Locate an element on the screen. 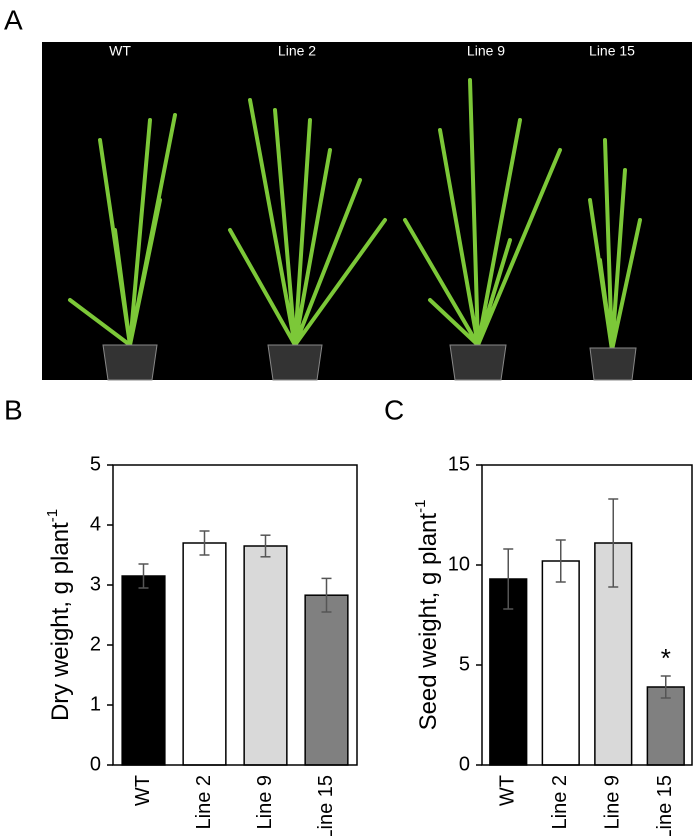  plant-label: WT is located at coordinates (120, 51).